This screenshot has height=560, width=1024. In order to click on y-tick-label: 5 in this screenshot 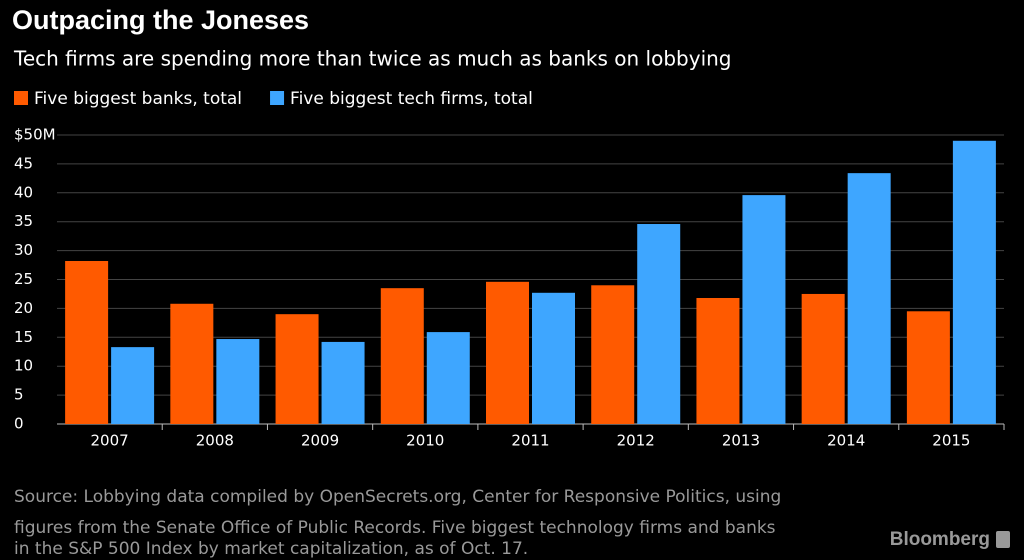, I will do `click(19, 395)`.